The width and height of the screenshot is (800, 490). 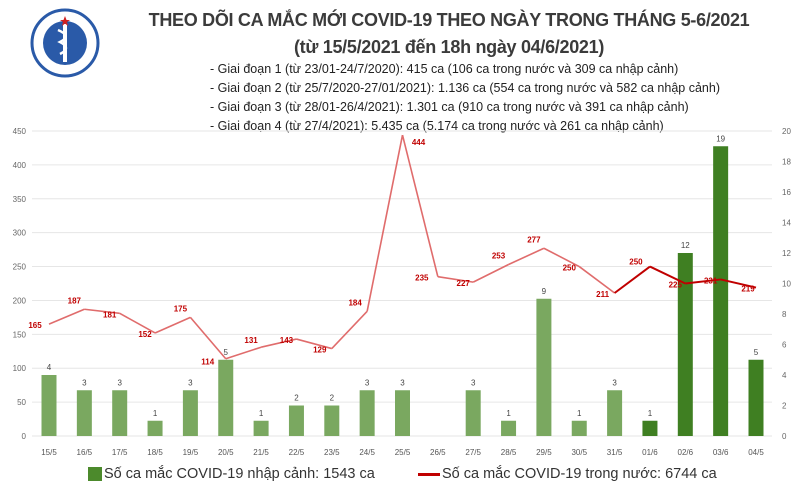 I want to click on right-axis-tick: 2, so click(x=784, y=406).